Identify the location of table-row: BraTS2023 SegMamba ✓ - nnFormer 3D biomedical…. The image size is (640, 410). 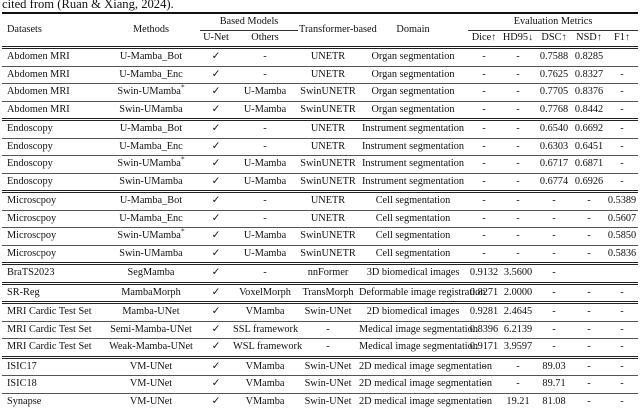
(320, 273).